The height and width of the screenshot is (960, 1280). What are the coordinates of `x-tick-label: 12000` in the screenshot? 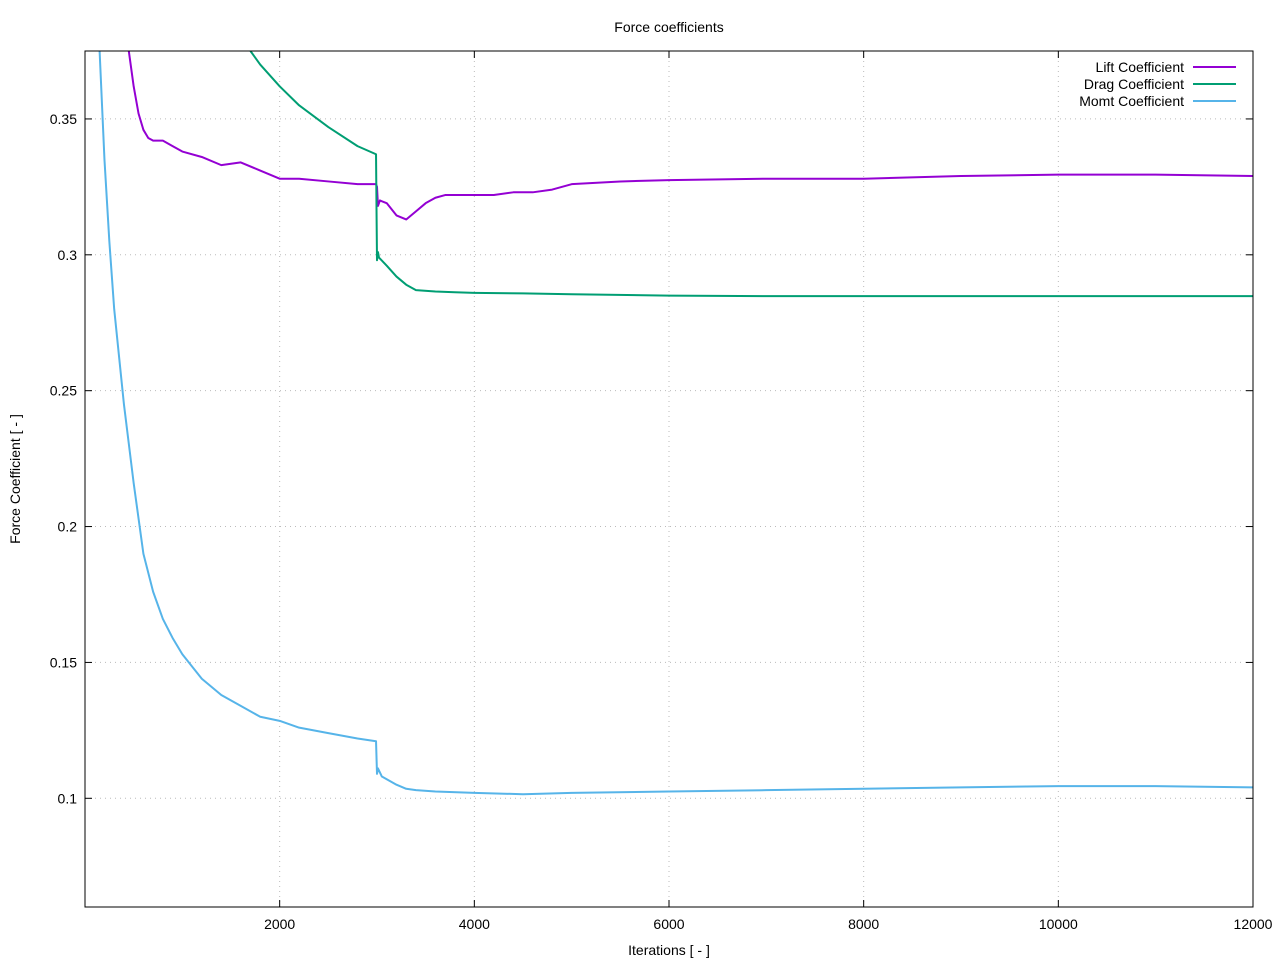 It's located at (1253, 924).